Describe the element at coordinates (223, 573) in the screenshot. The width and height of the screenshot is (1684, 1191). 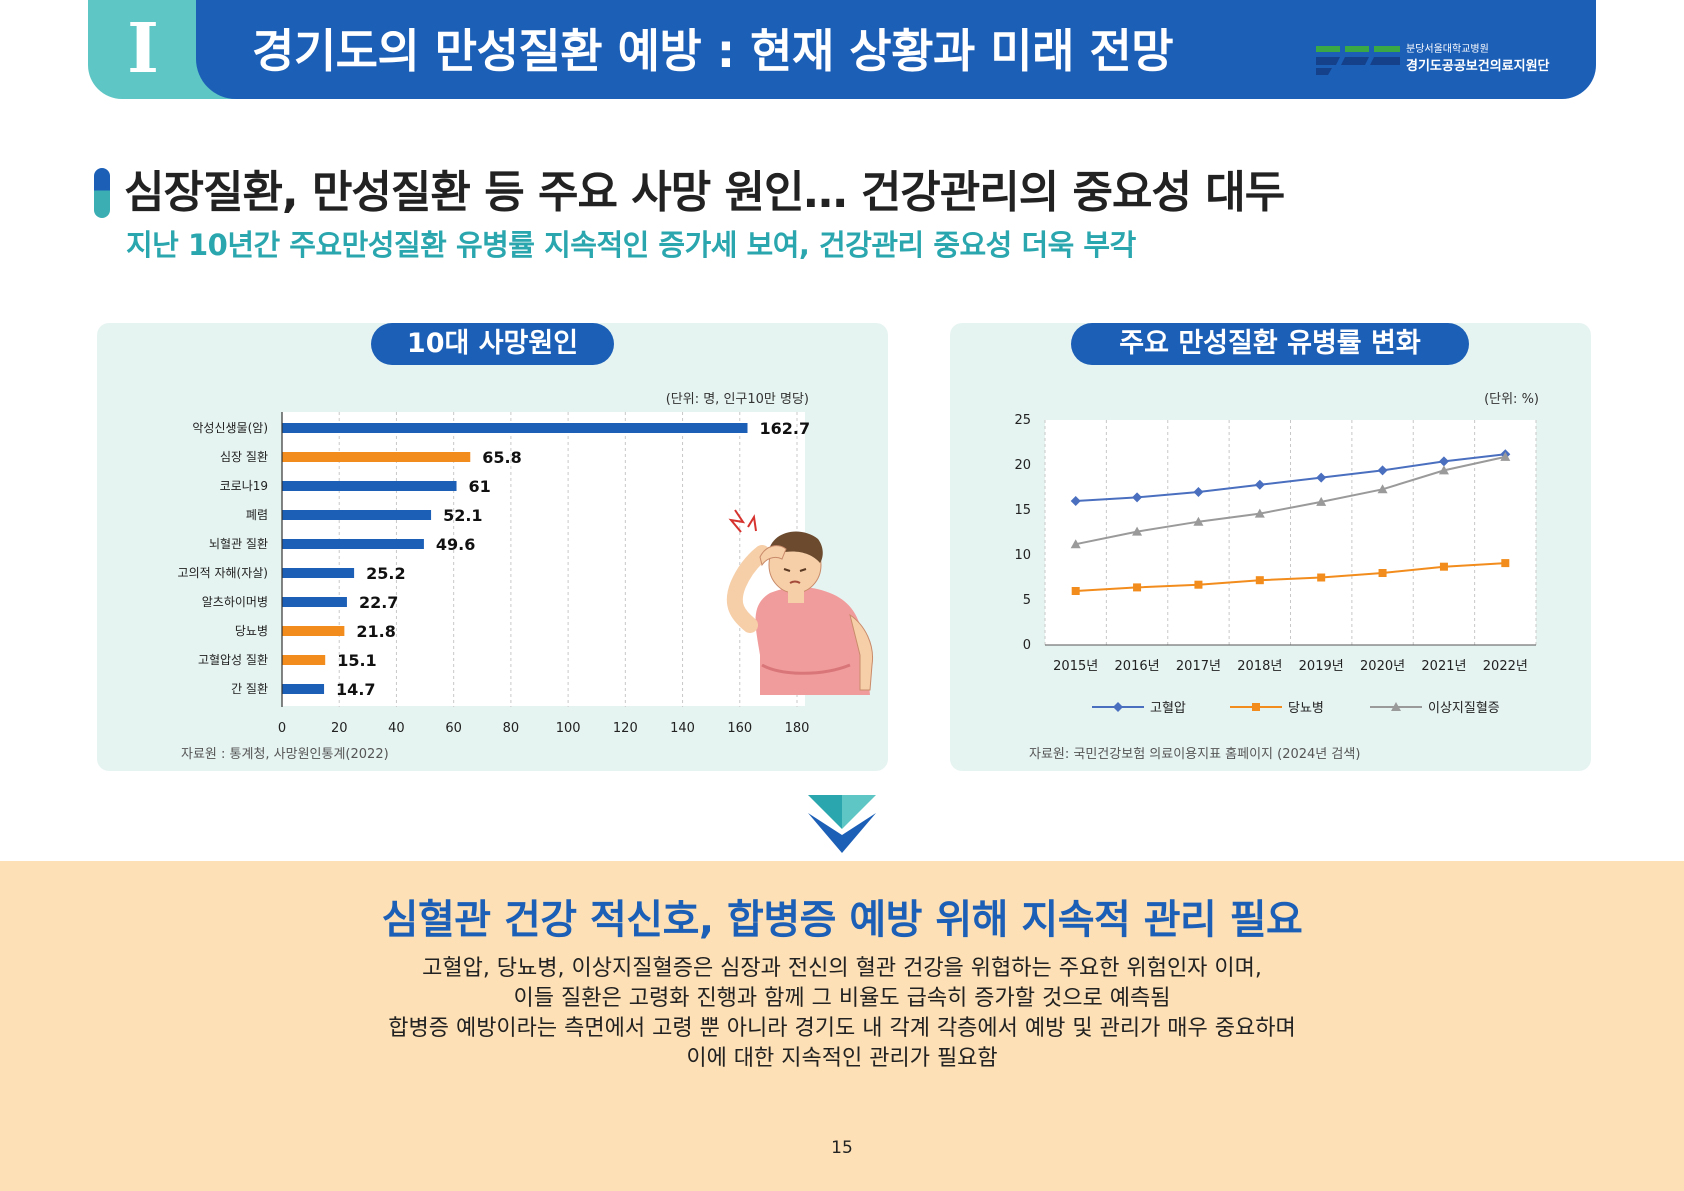
I see `bar-category-label: 고의적 자해(자살)` at that location.